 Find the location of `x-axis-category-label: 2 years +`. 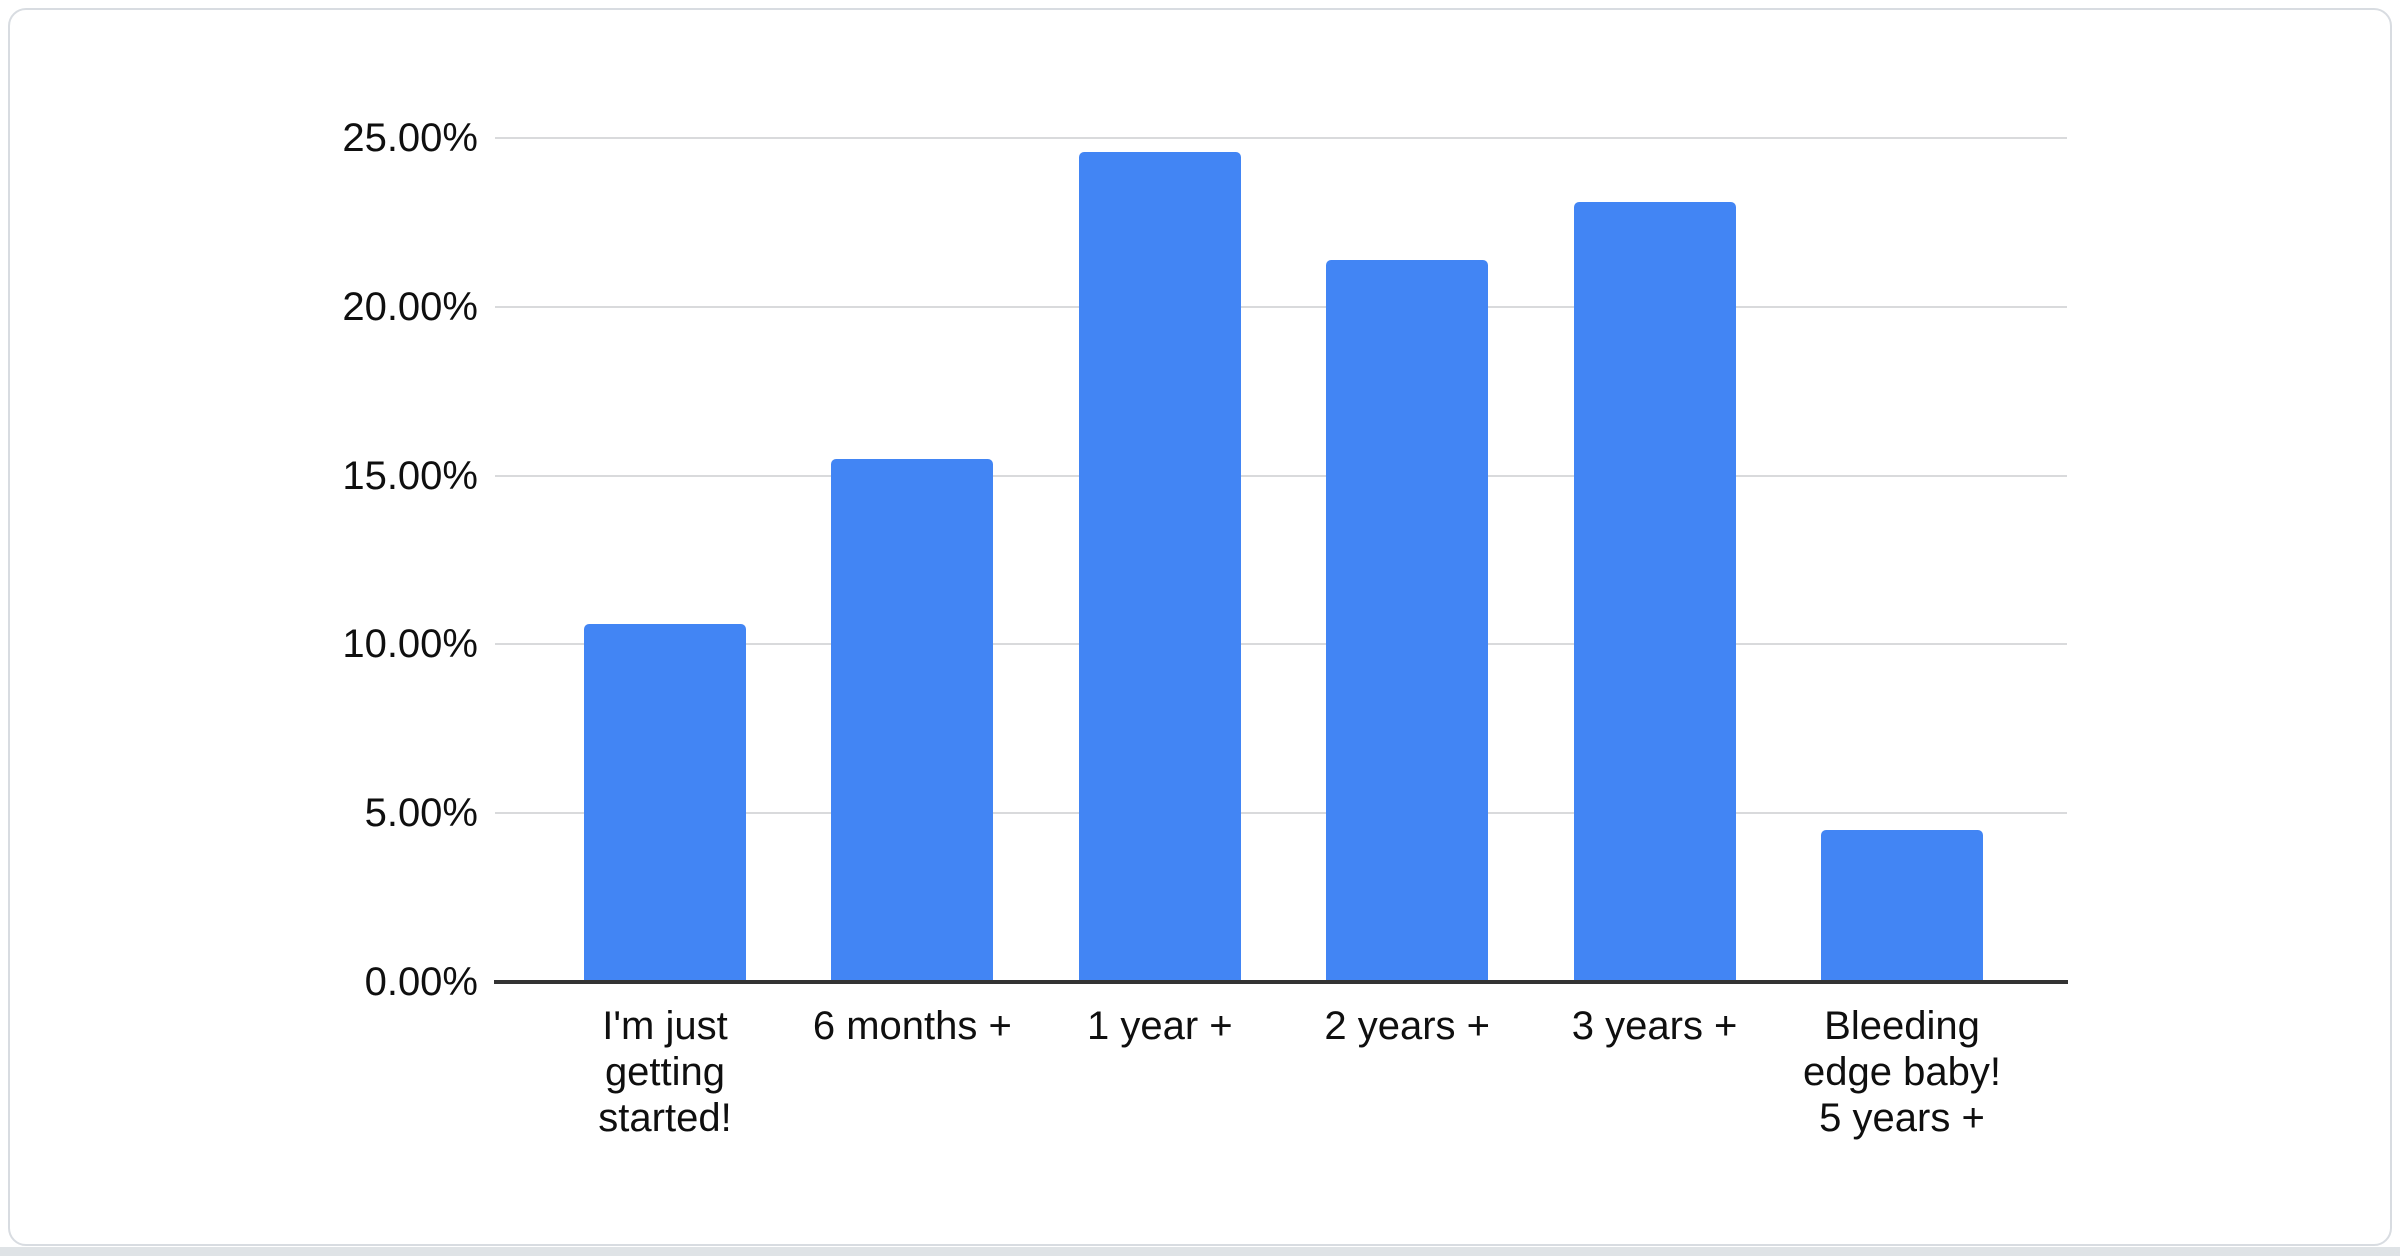

x-axis-category-label: 2 years + is located at coordinates (1407, 1026).